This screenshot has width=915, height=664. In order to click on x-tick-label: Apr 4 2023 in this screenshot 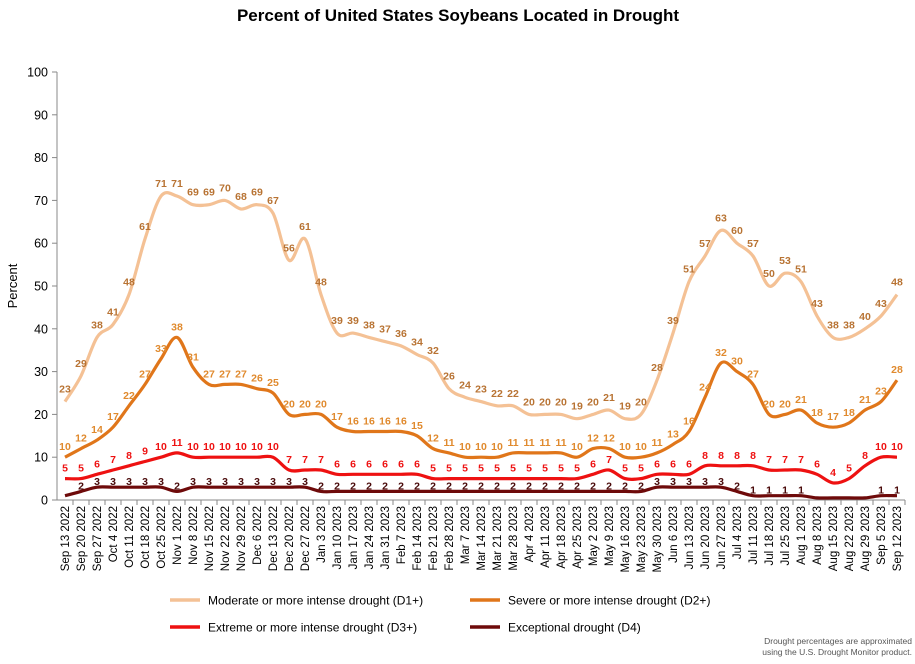, I will do `click(530, 534)`.